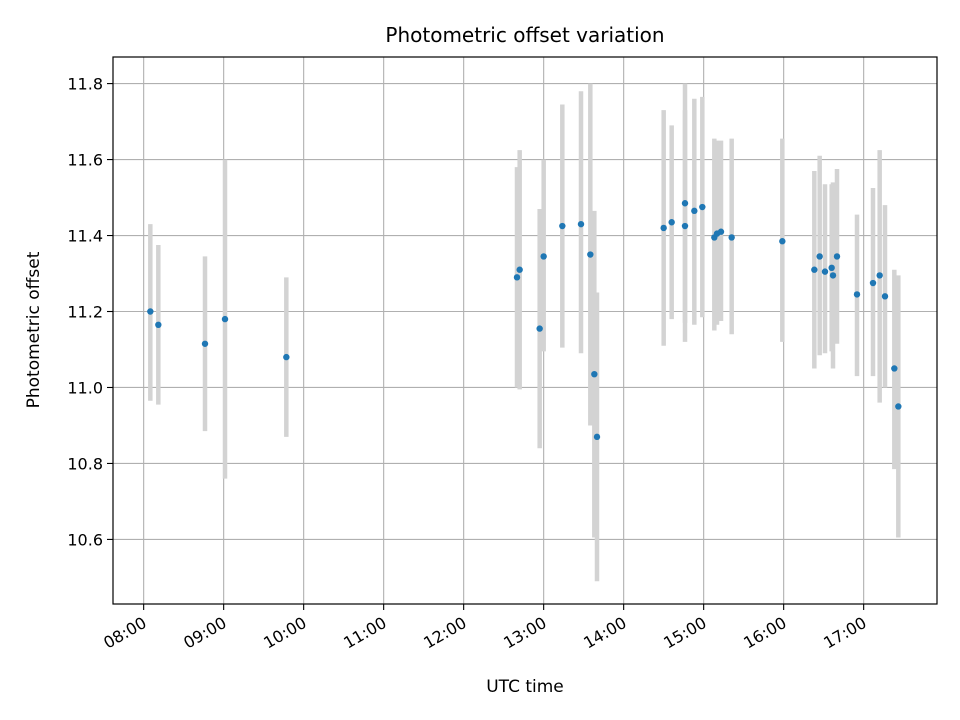 The image size is (960, 720). I want to click on y-tick-label: 11.6, so click(85, 160).